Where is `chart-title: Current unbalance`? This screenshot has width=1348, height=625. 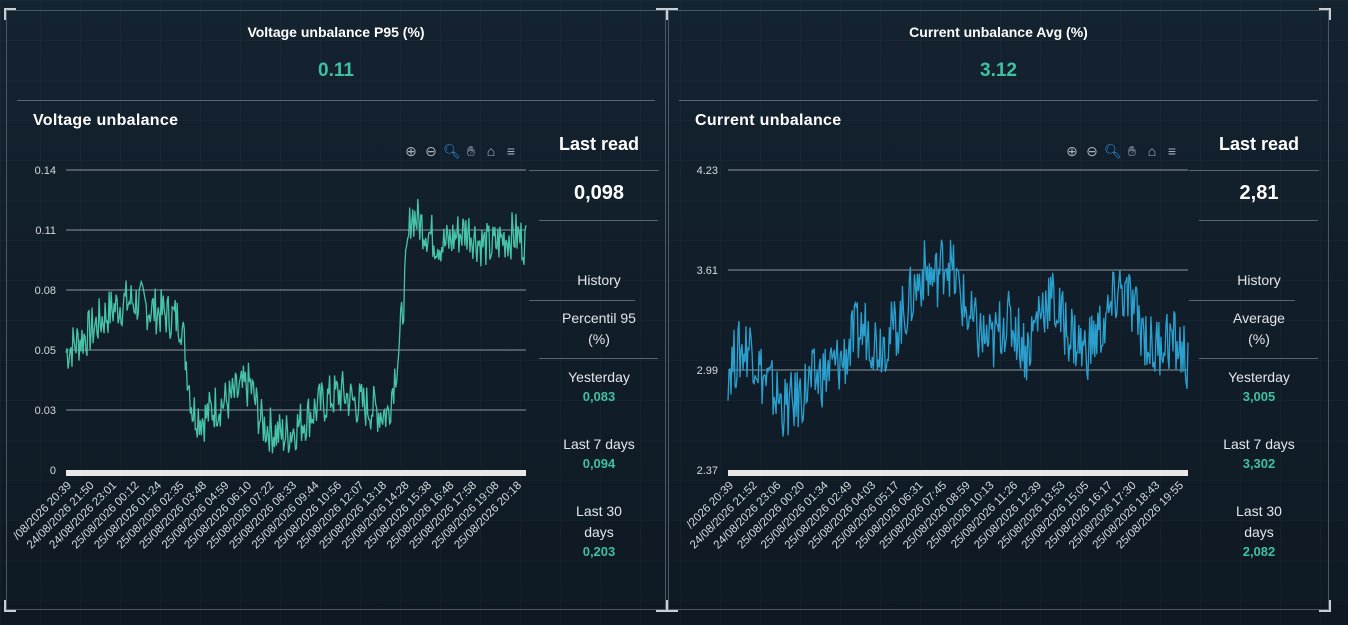
chart-title: Current unbalance is located at coordinates (768, 120).